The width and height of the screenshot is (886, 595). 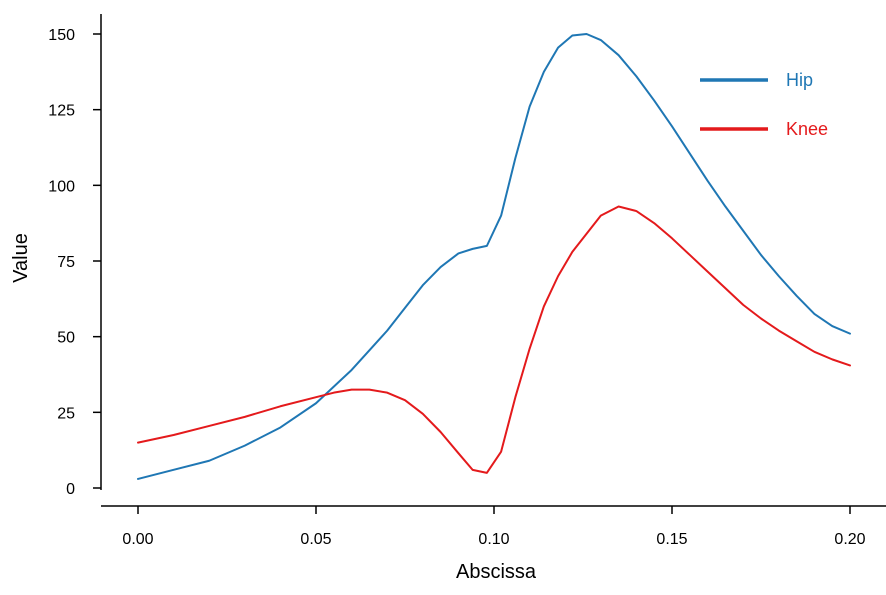 I want to click on y-tick-label: 25, so click(x=66, y=413).